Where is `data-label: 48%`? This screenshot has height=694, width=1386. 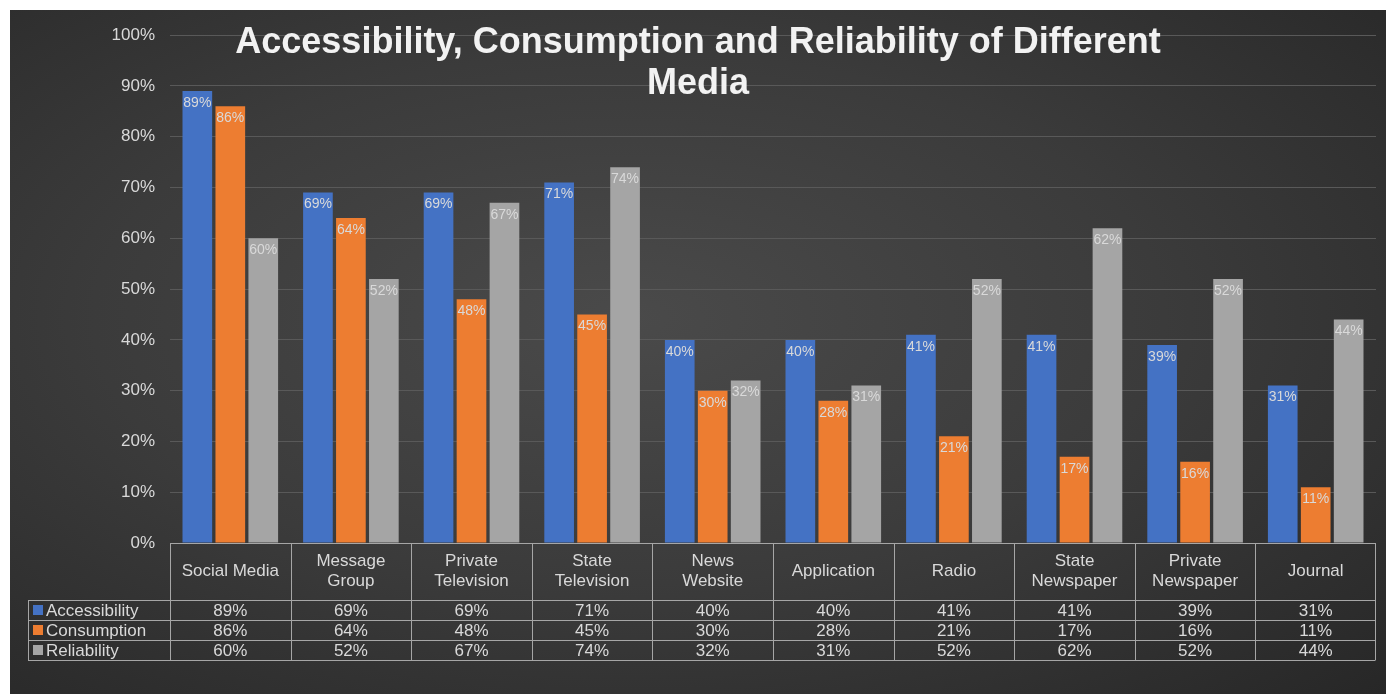
data-label: 48% is located at coordinates (471, 630).